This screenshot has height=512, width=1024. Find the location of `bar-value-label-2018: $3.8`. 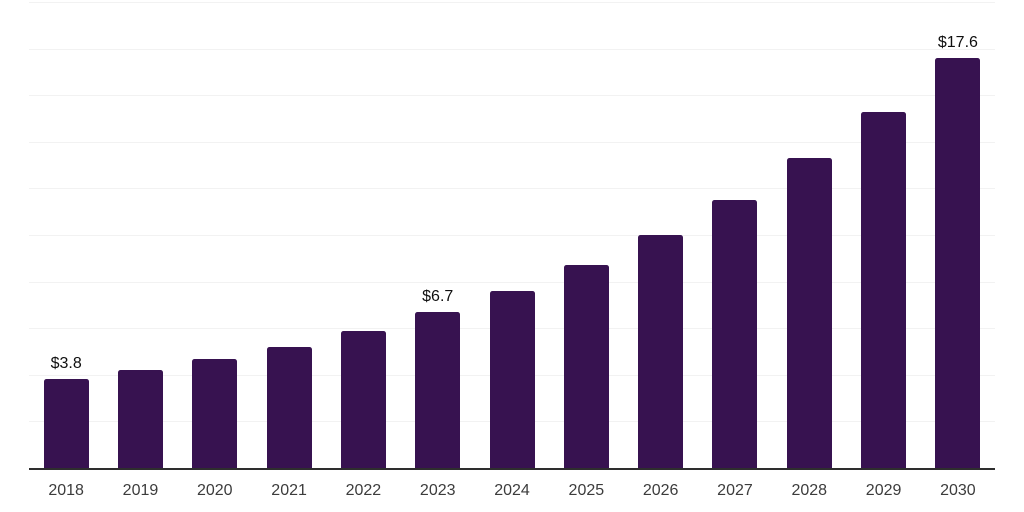

bar-value-label-2018: $3.8 is located at coordinates (66, 364).